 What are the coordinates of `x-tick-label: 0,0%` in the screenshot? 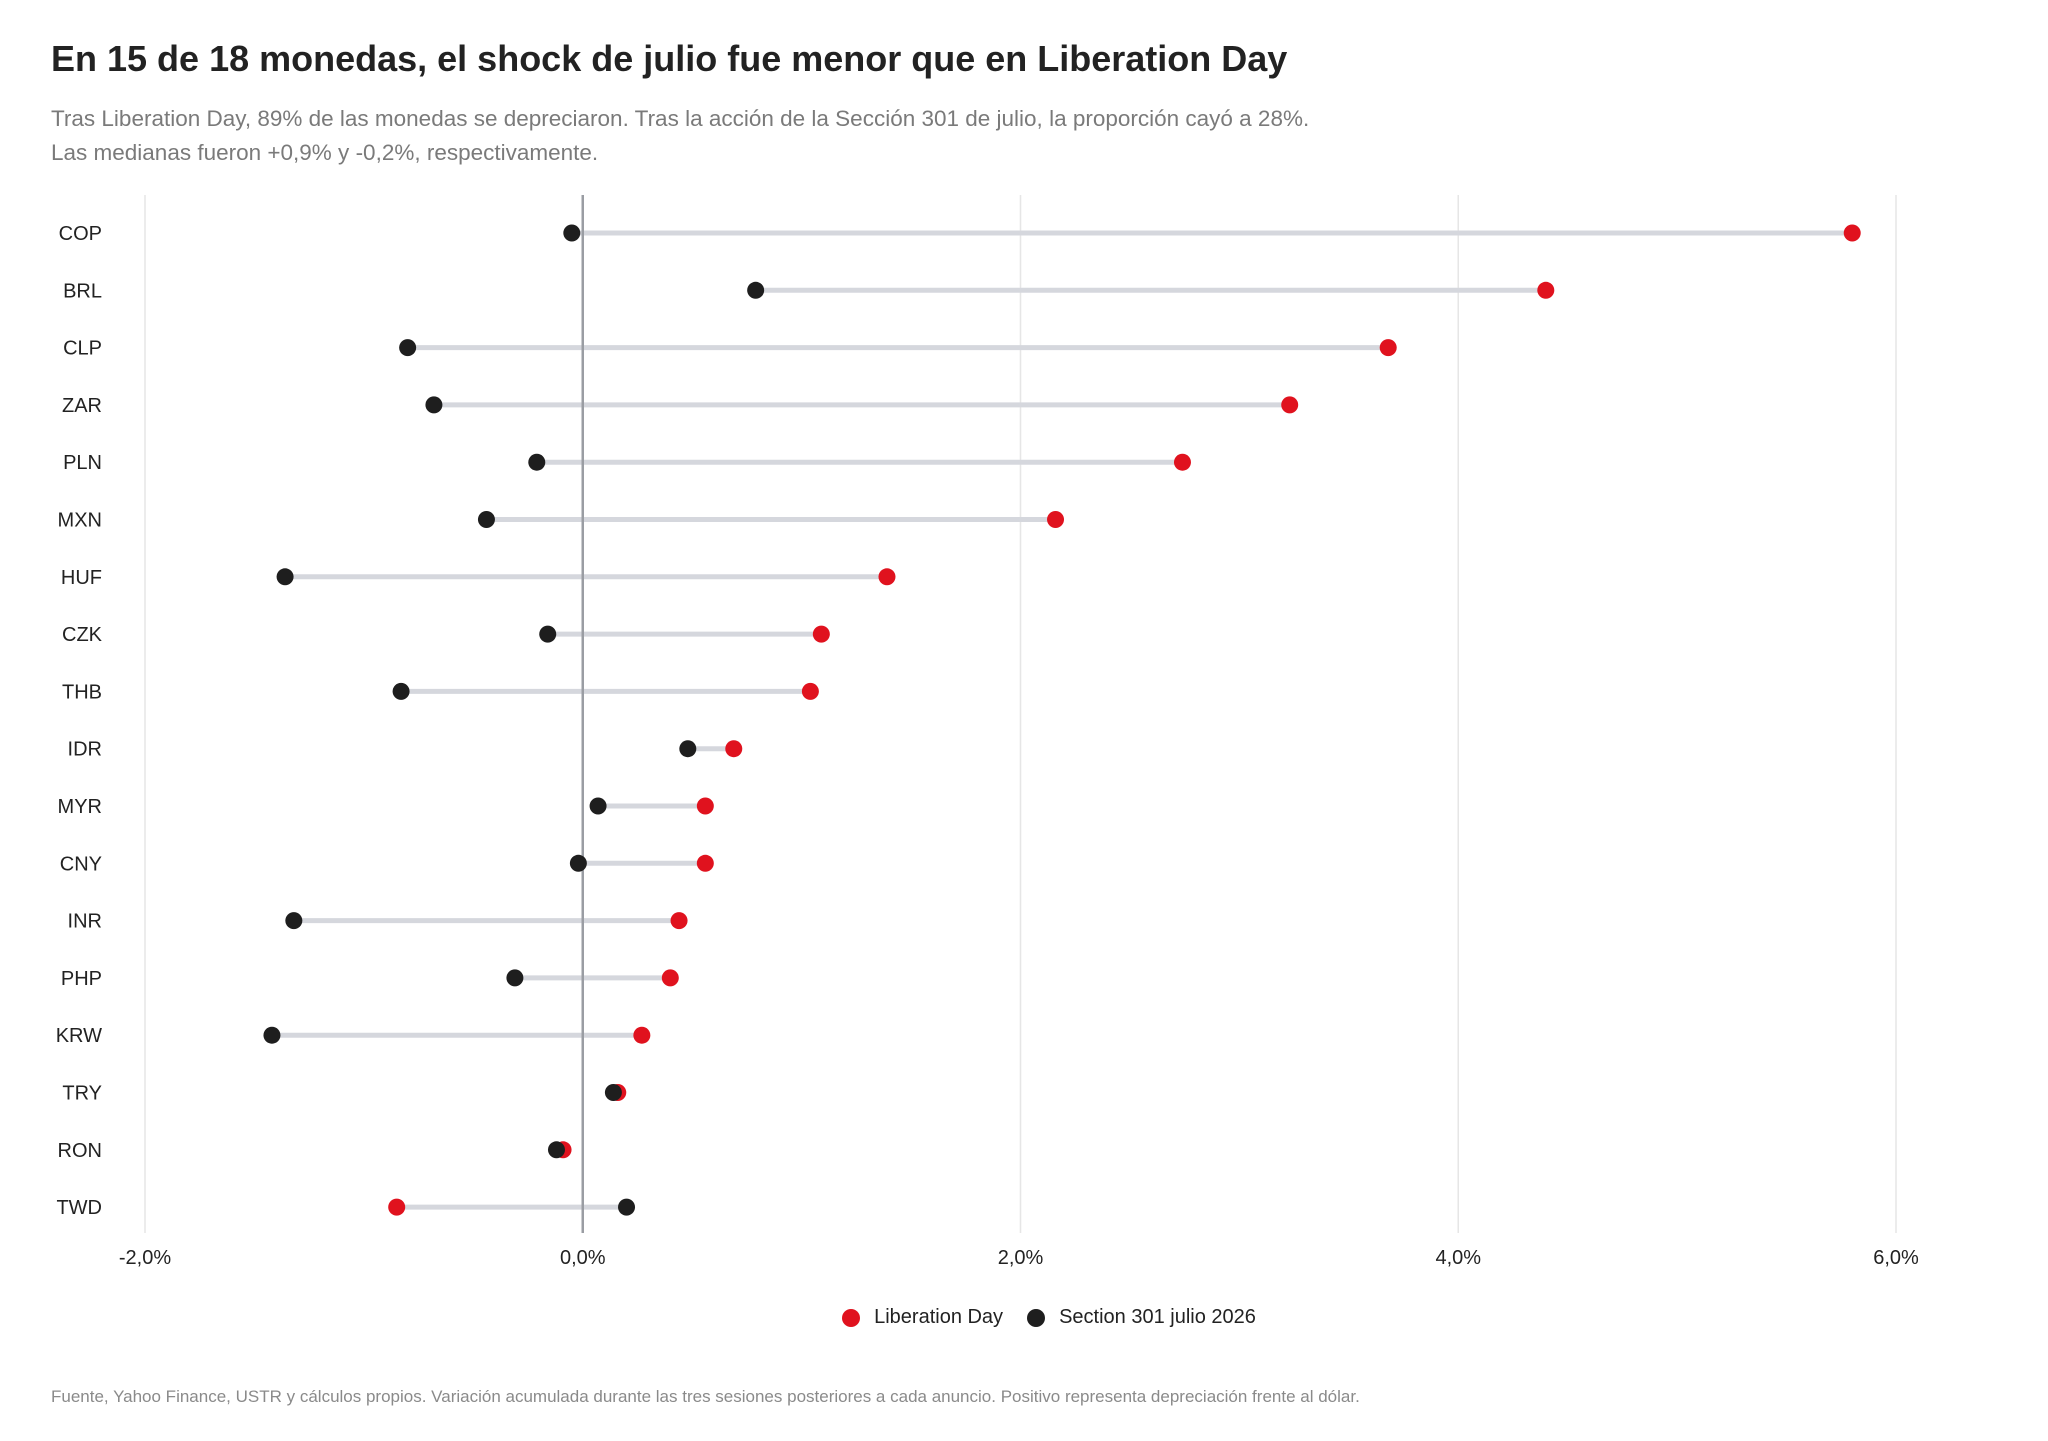 It's located at (583, 1258).